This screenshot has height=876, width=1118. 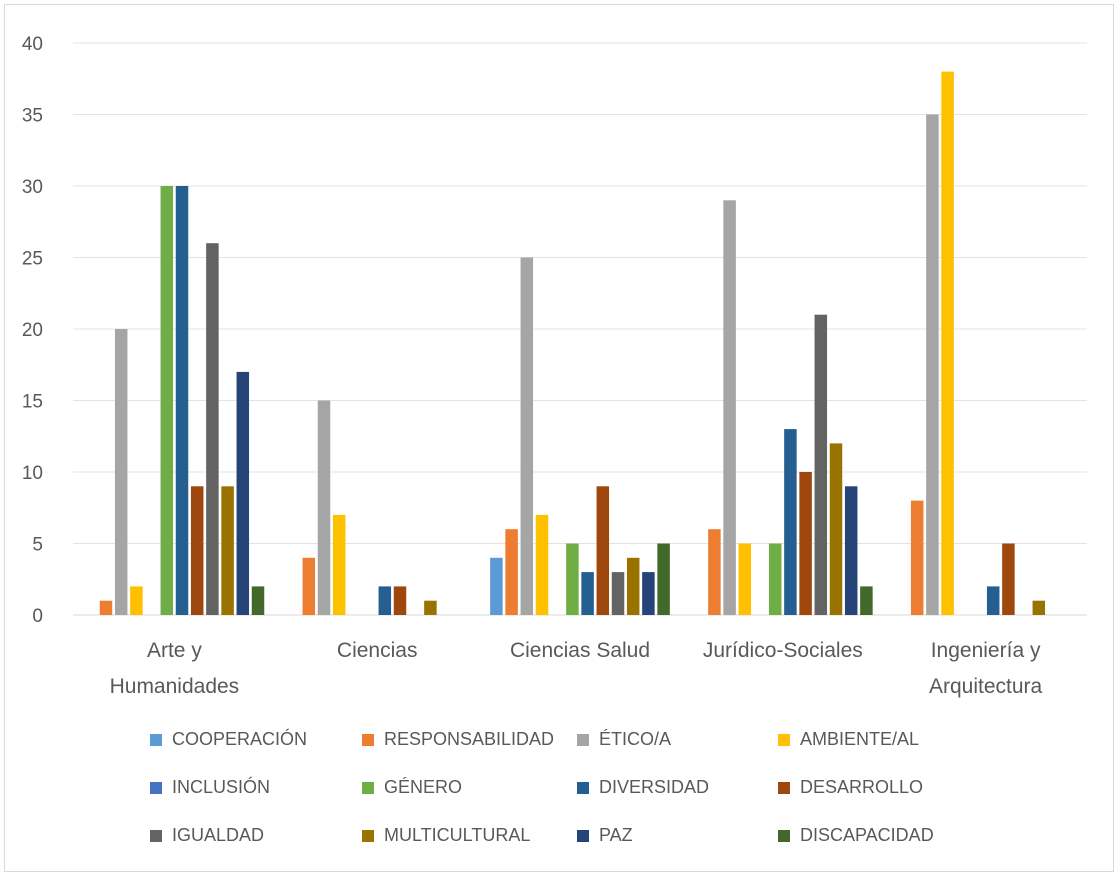 What do you see at coordinates (469, 739) in the screenshot?
I see `legend-label: RESPONSABILIDAD` at bounding box center [469, 739].